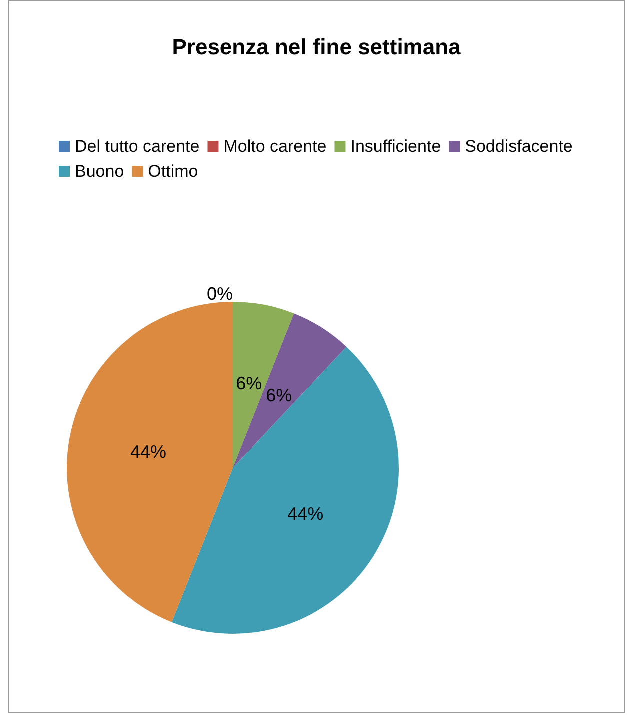 The image size is (627, 715). I want to click on text: 0%, so click(219, 294).